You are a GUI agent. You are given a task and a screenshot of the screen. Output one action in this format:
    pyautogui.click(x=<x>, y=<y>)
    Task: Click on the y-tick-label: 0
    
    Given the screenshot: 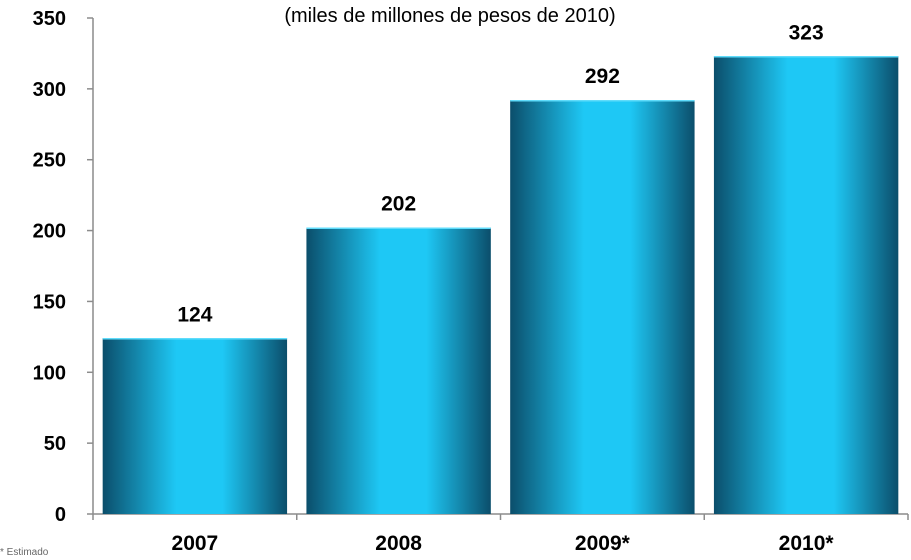 What is the action you would take?
    pyautogui.click(x=60, y=515)
    